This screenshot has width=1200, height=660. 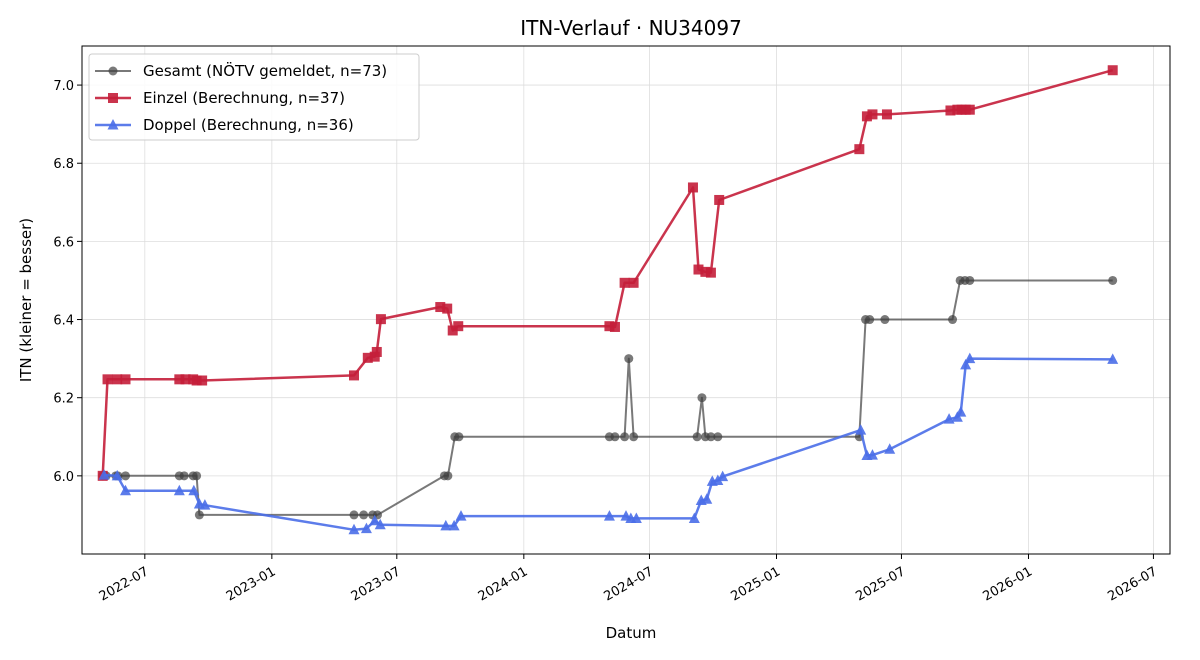 What do you see at coordinates (248, 125) in the screenshot?
I see `legend-label: Doppel (Berechnung, n=36)` at bounding box center [248, 125].